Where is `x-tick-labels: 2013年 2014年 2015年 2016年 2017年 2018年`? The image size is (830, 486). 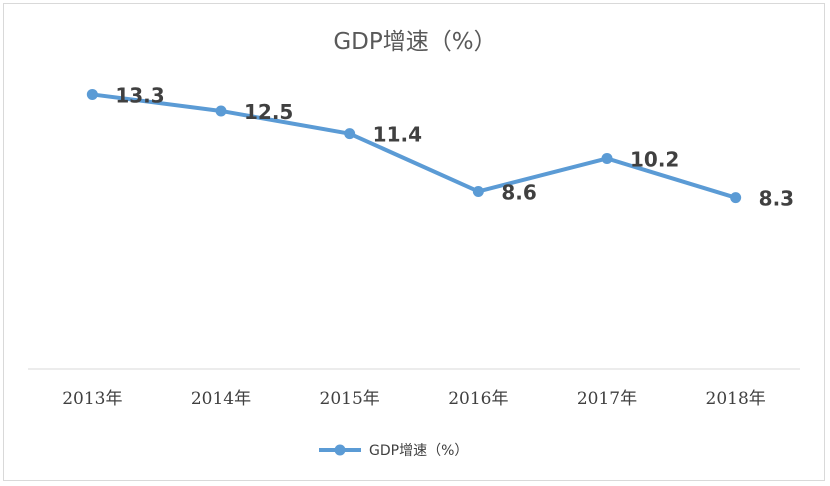 x-tick-labels: 2013年 2014年 2015年 2016年 2017年 2018年 is located at coordinates (414, 399).